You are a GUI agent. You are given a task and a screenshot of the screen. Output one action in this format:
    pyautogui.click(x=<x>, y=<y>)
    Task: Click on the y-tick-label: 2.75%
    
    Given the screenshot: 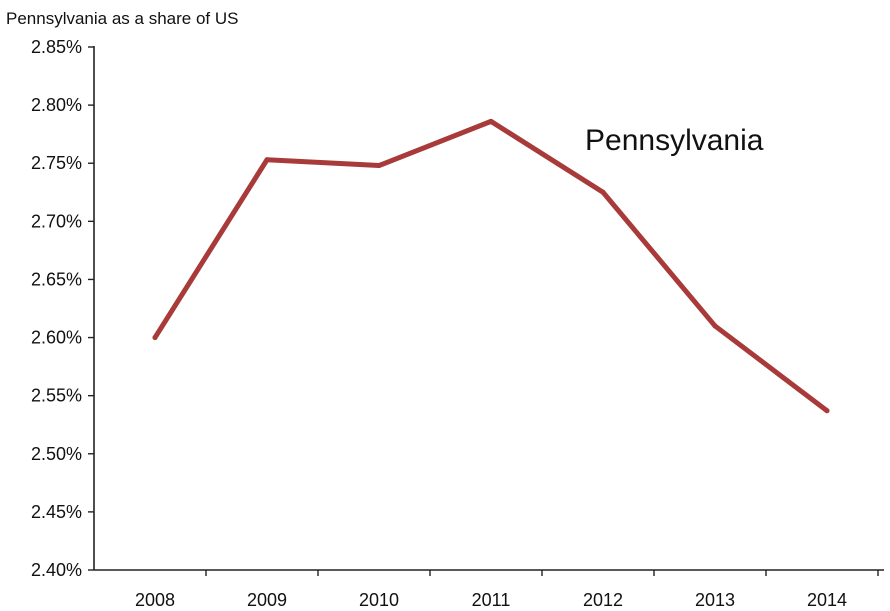 What is the action you would take?
    pyautogui.click(x=56, y=163)
    